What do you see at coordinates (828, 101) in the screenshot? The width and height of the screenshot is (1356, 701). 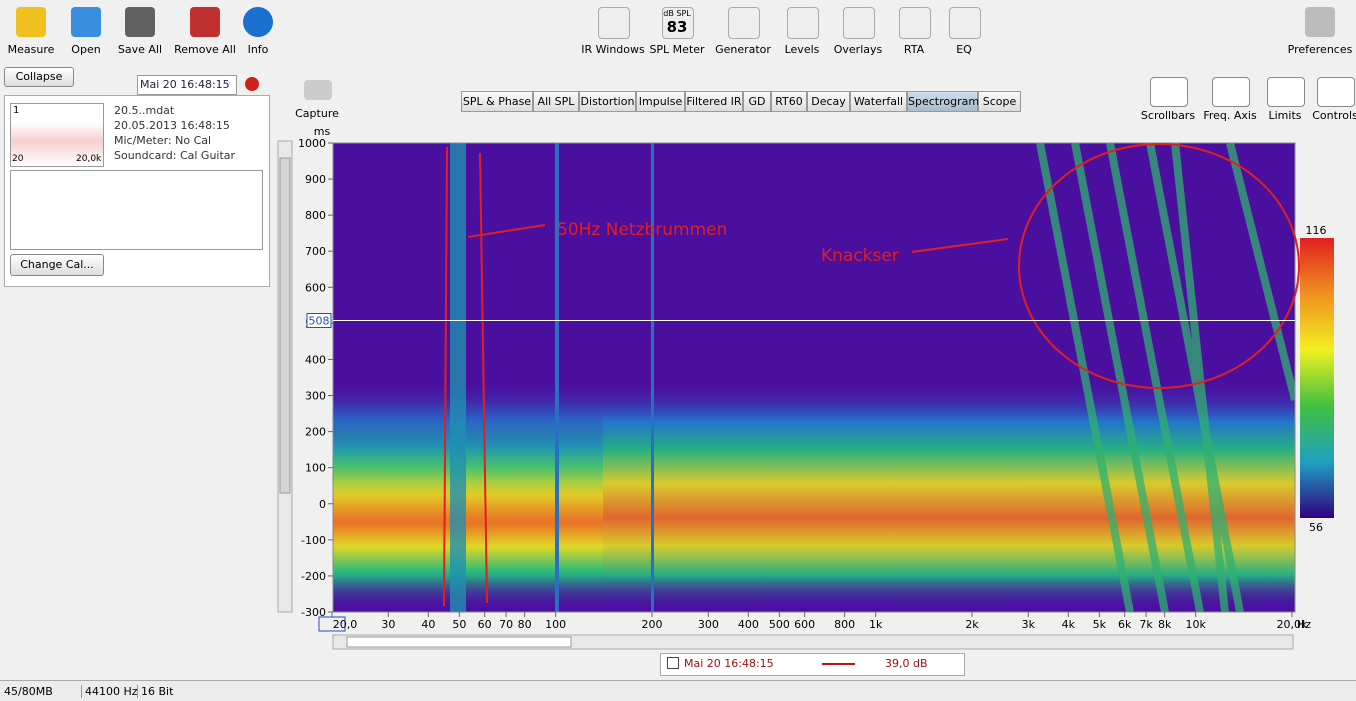 I see `tab: Decay` at bounding box center [828, 101].